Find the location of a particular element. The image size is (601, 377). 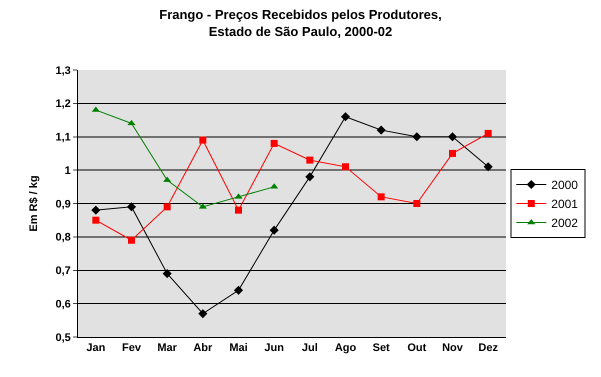

x-tick-label: Set is located at coordinates (381, 348).